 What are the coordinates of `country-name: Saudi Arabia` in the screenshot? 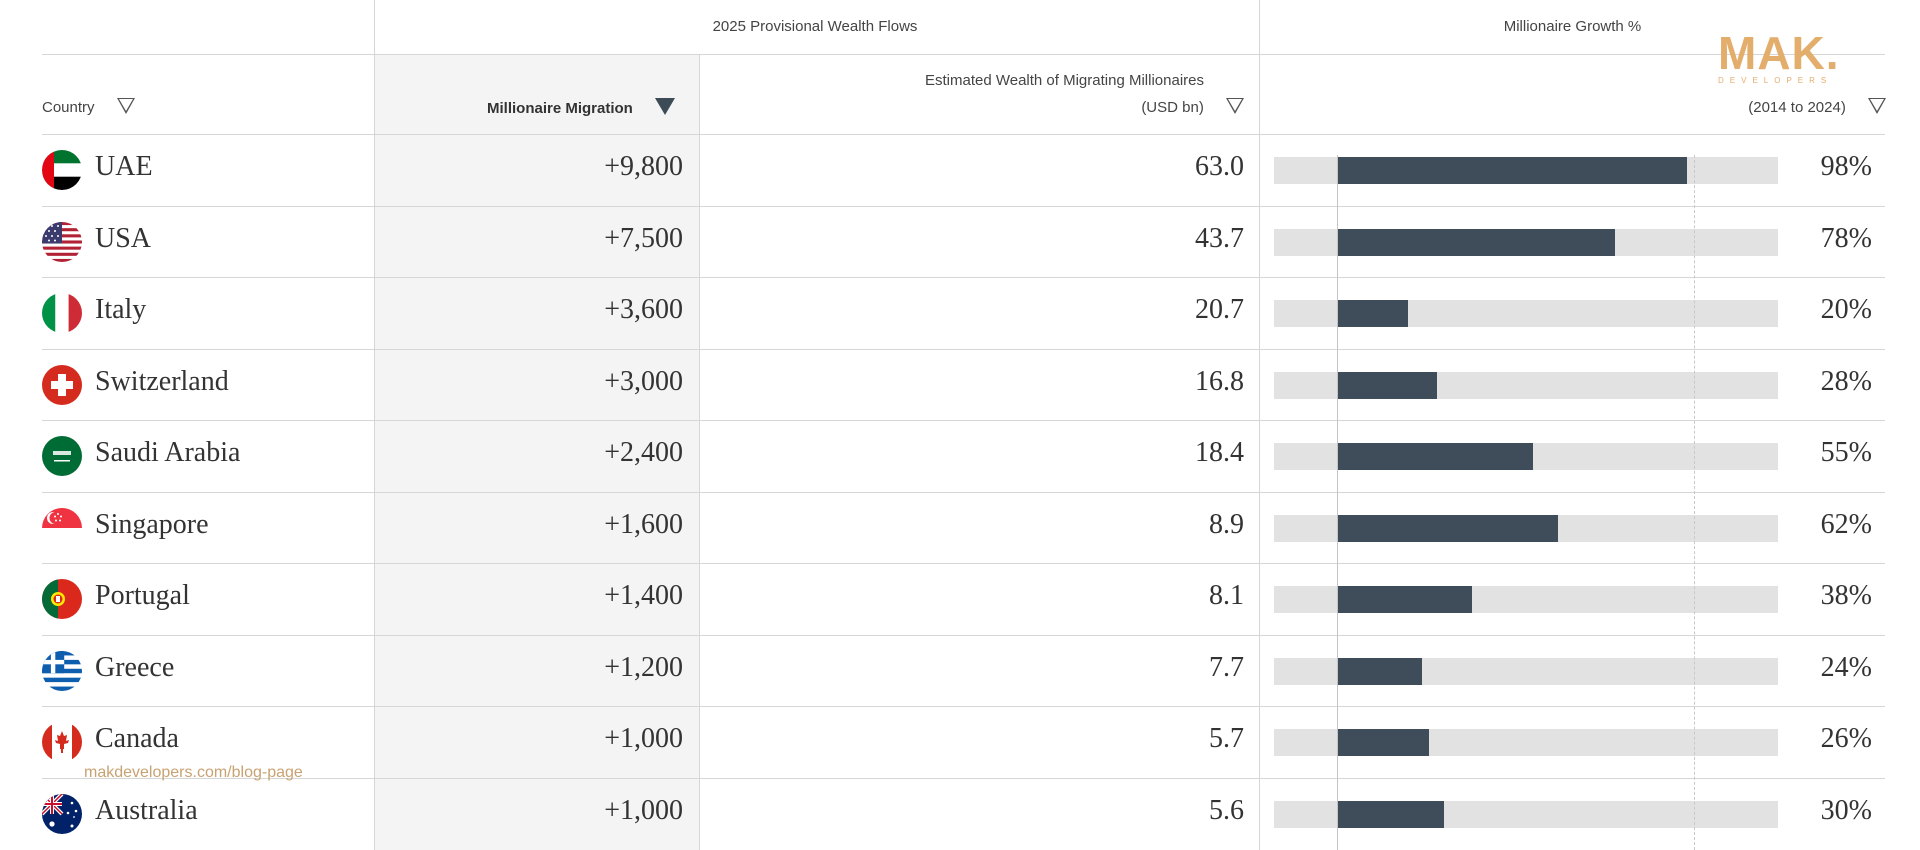 It's located at (168, 452).